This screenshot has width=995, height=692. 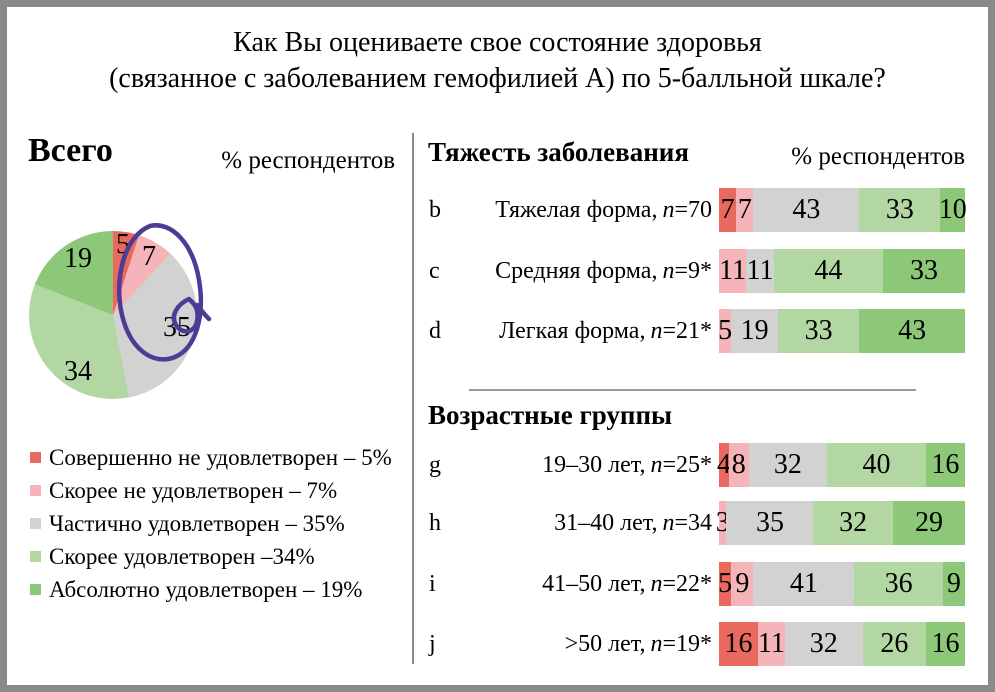 What do you see at coordinates (193, 490) in the screenshot?
I see `legend-item-label: Скорее не удовлетворен – 7%` at bounding box center [193, 490].